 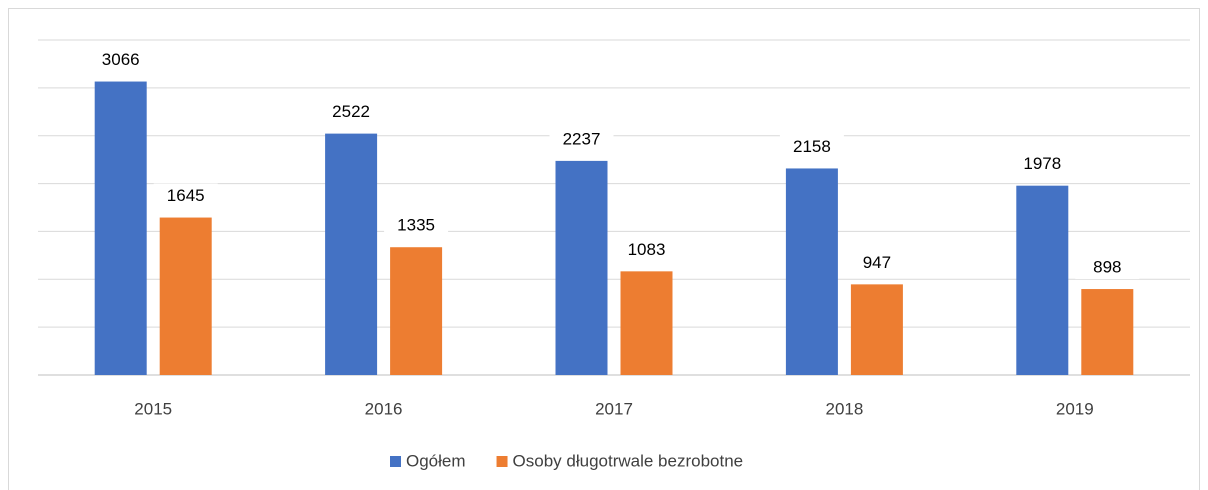 I want to click on x-tick-label: 2016, so click(x=384, y=408).